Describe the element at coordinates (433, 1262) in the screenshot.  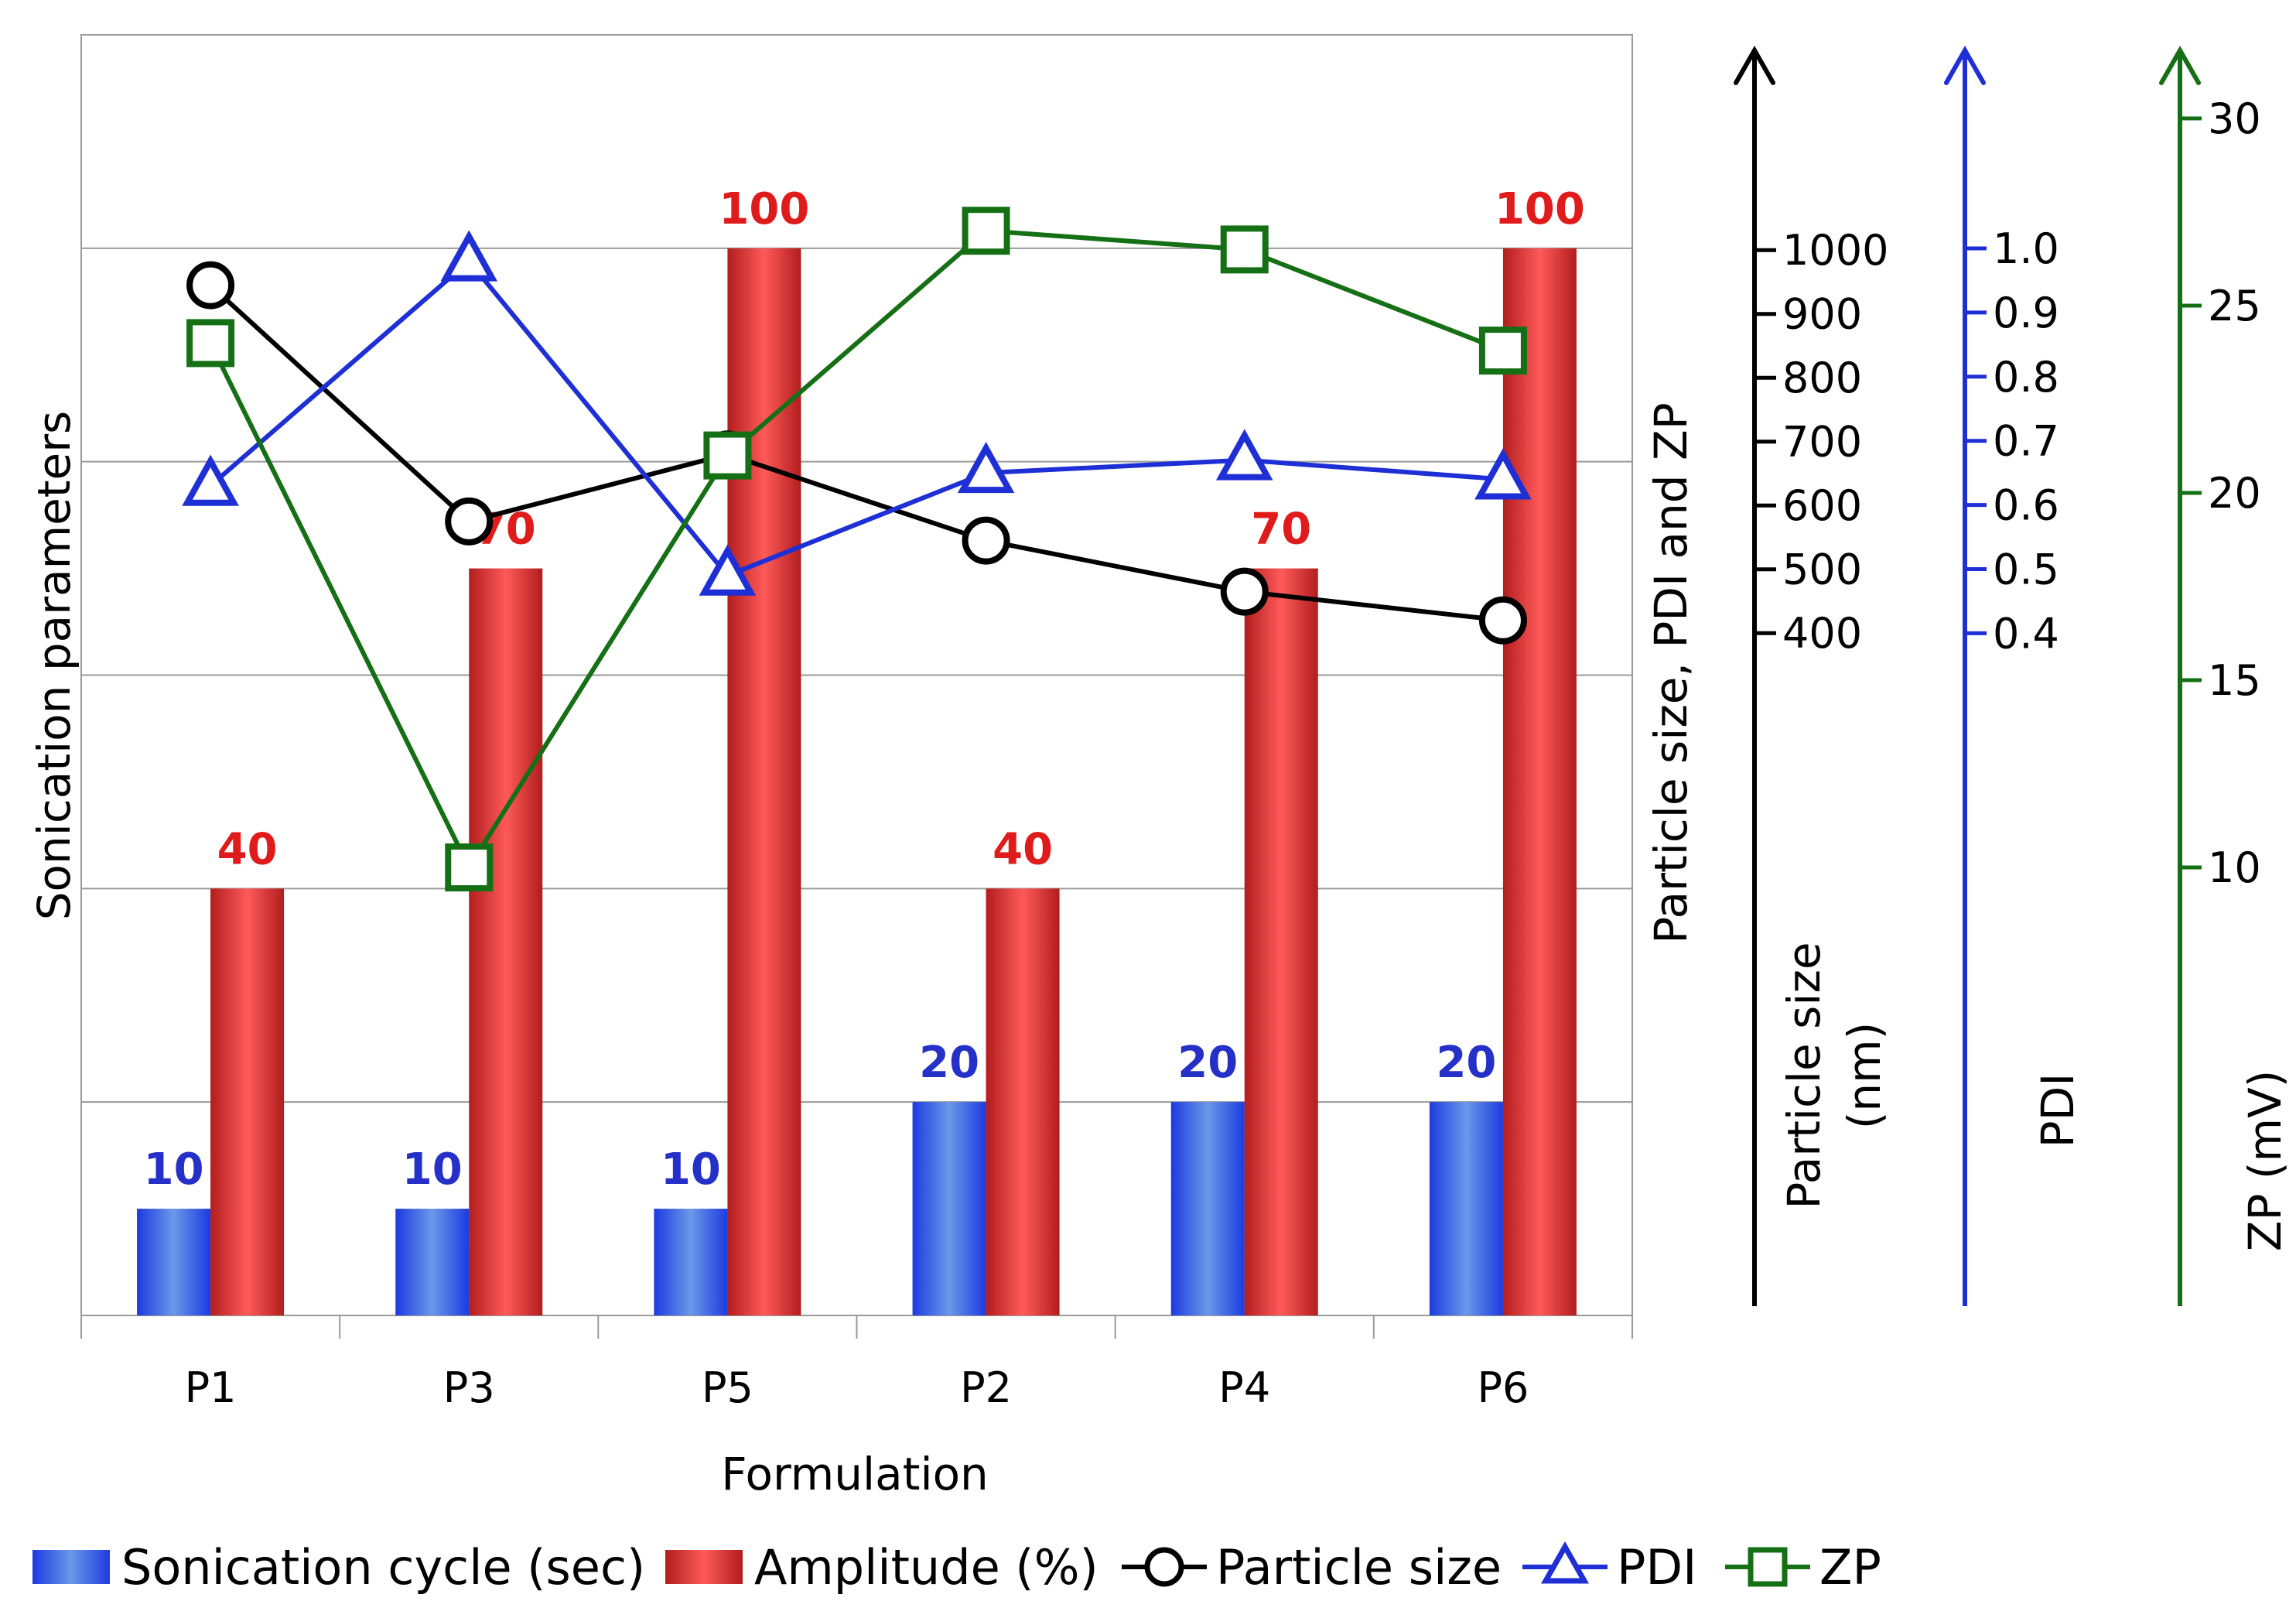
I see `bar-sonication-cycle-p3` at that location.